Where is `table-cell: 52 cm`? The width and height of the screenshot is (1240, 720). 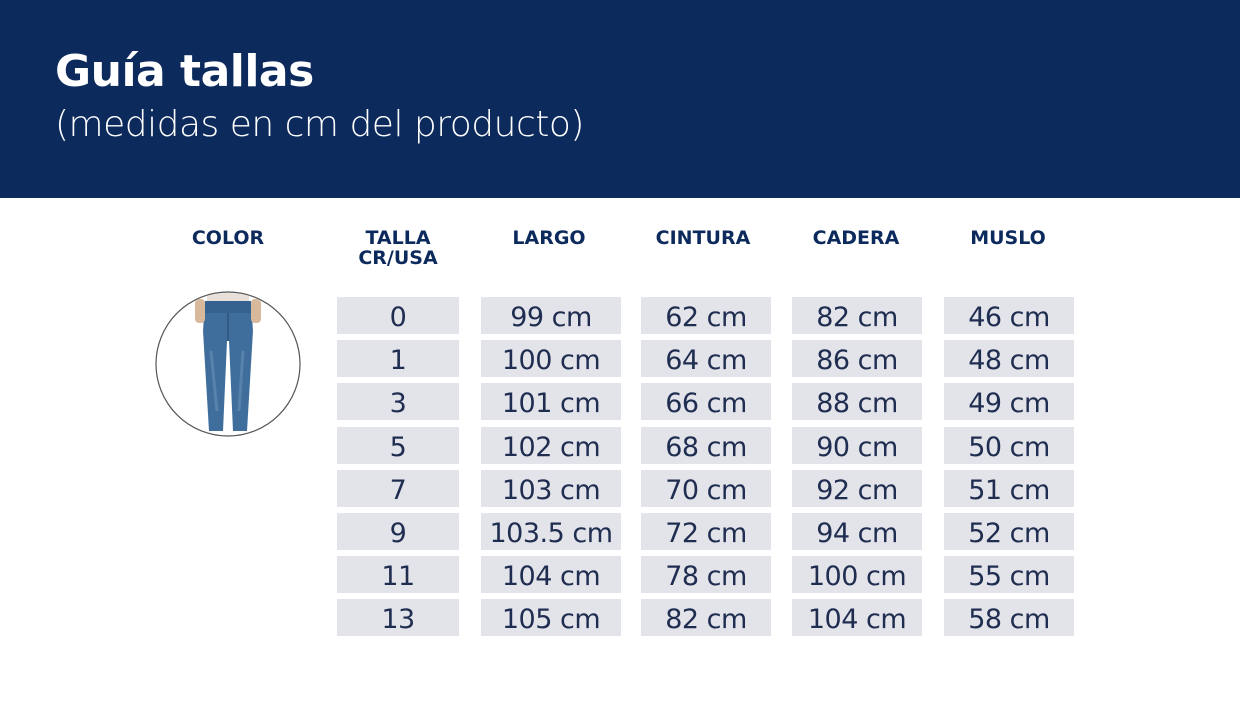
table-cell: 52 cm is located at coordinates (1009, 531).